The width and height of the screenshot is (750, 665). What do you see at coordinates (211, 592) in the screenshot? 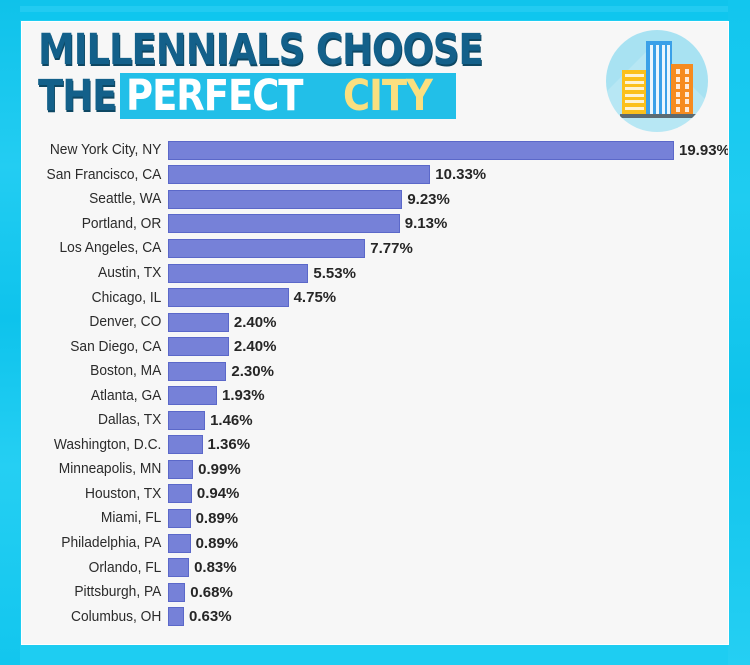
I see `chart-row-value: 0.68%` at bounding box center [211, 592].